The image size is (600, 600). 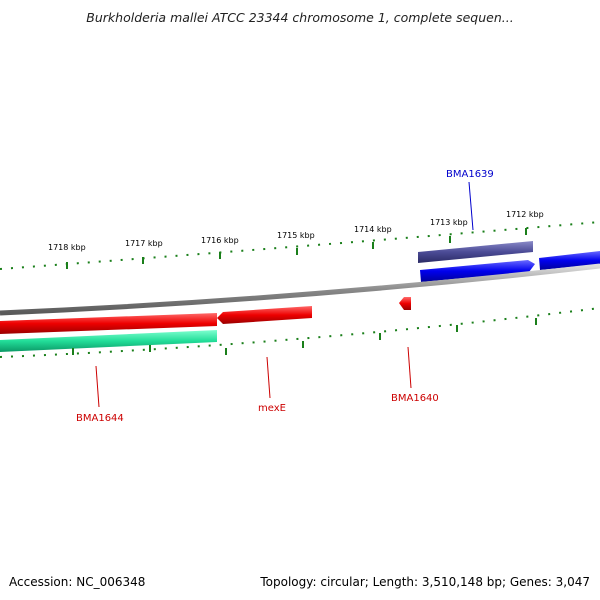 I want to click on ruler-label: 1713 kbp, so click(x=449, y=222).